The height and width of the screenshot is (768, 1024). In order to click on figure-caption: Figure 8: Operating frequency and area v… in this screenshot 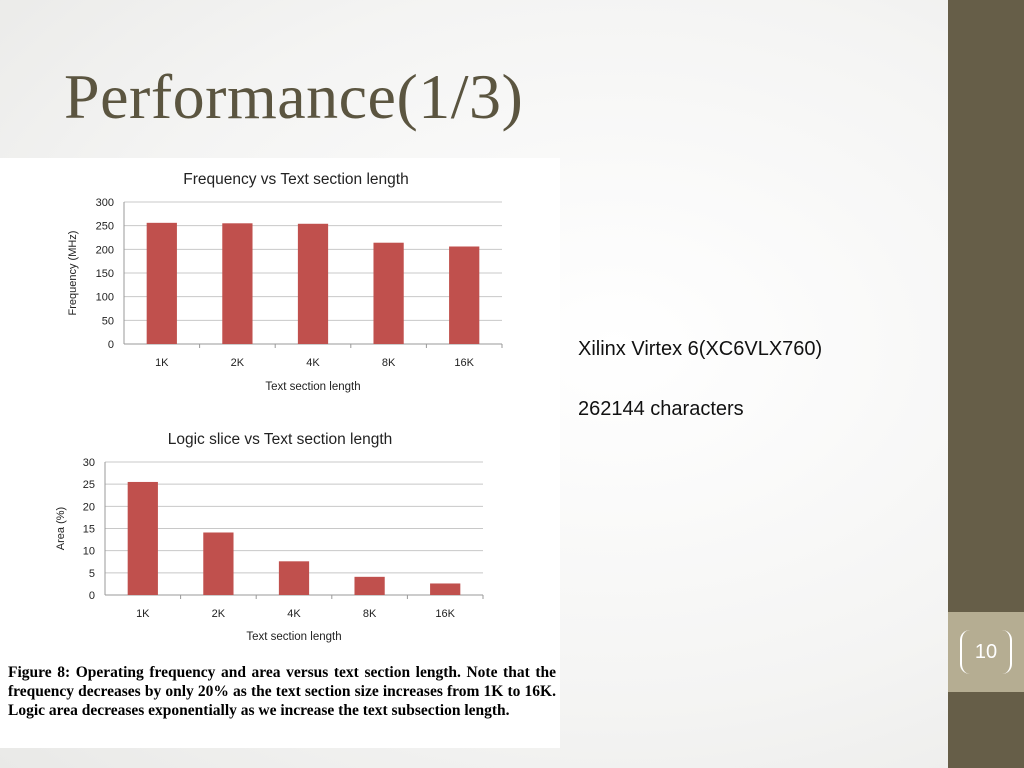, I will do `click(282, 691)`.